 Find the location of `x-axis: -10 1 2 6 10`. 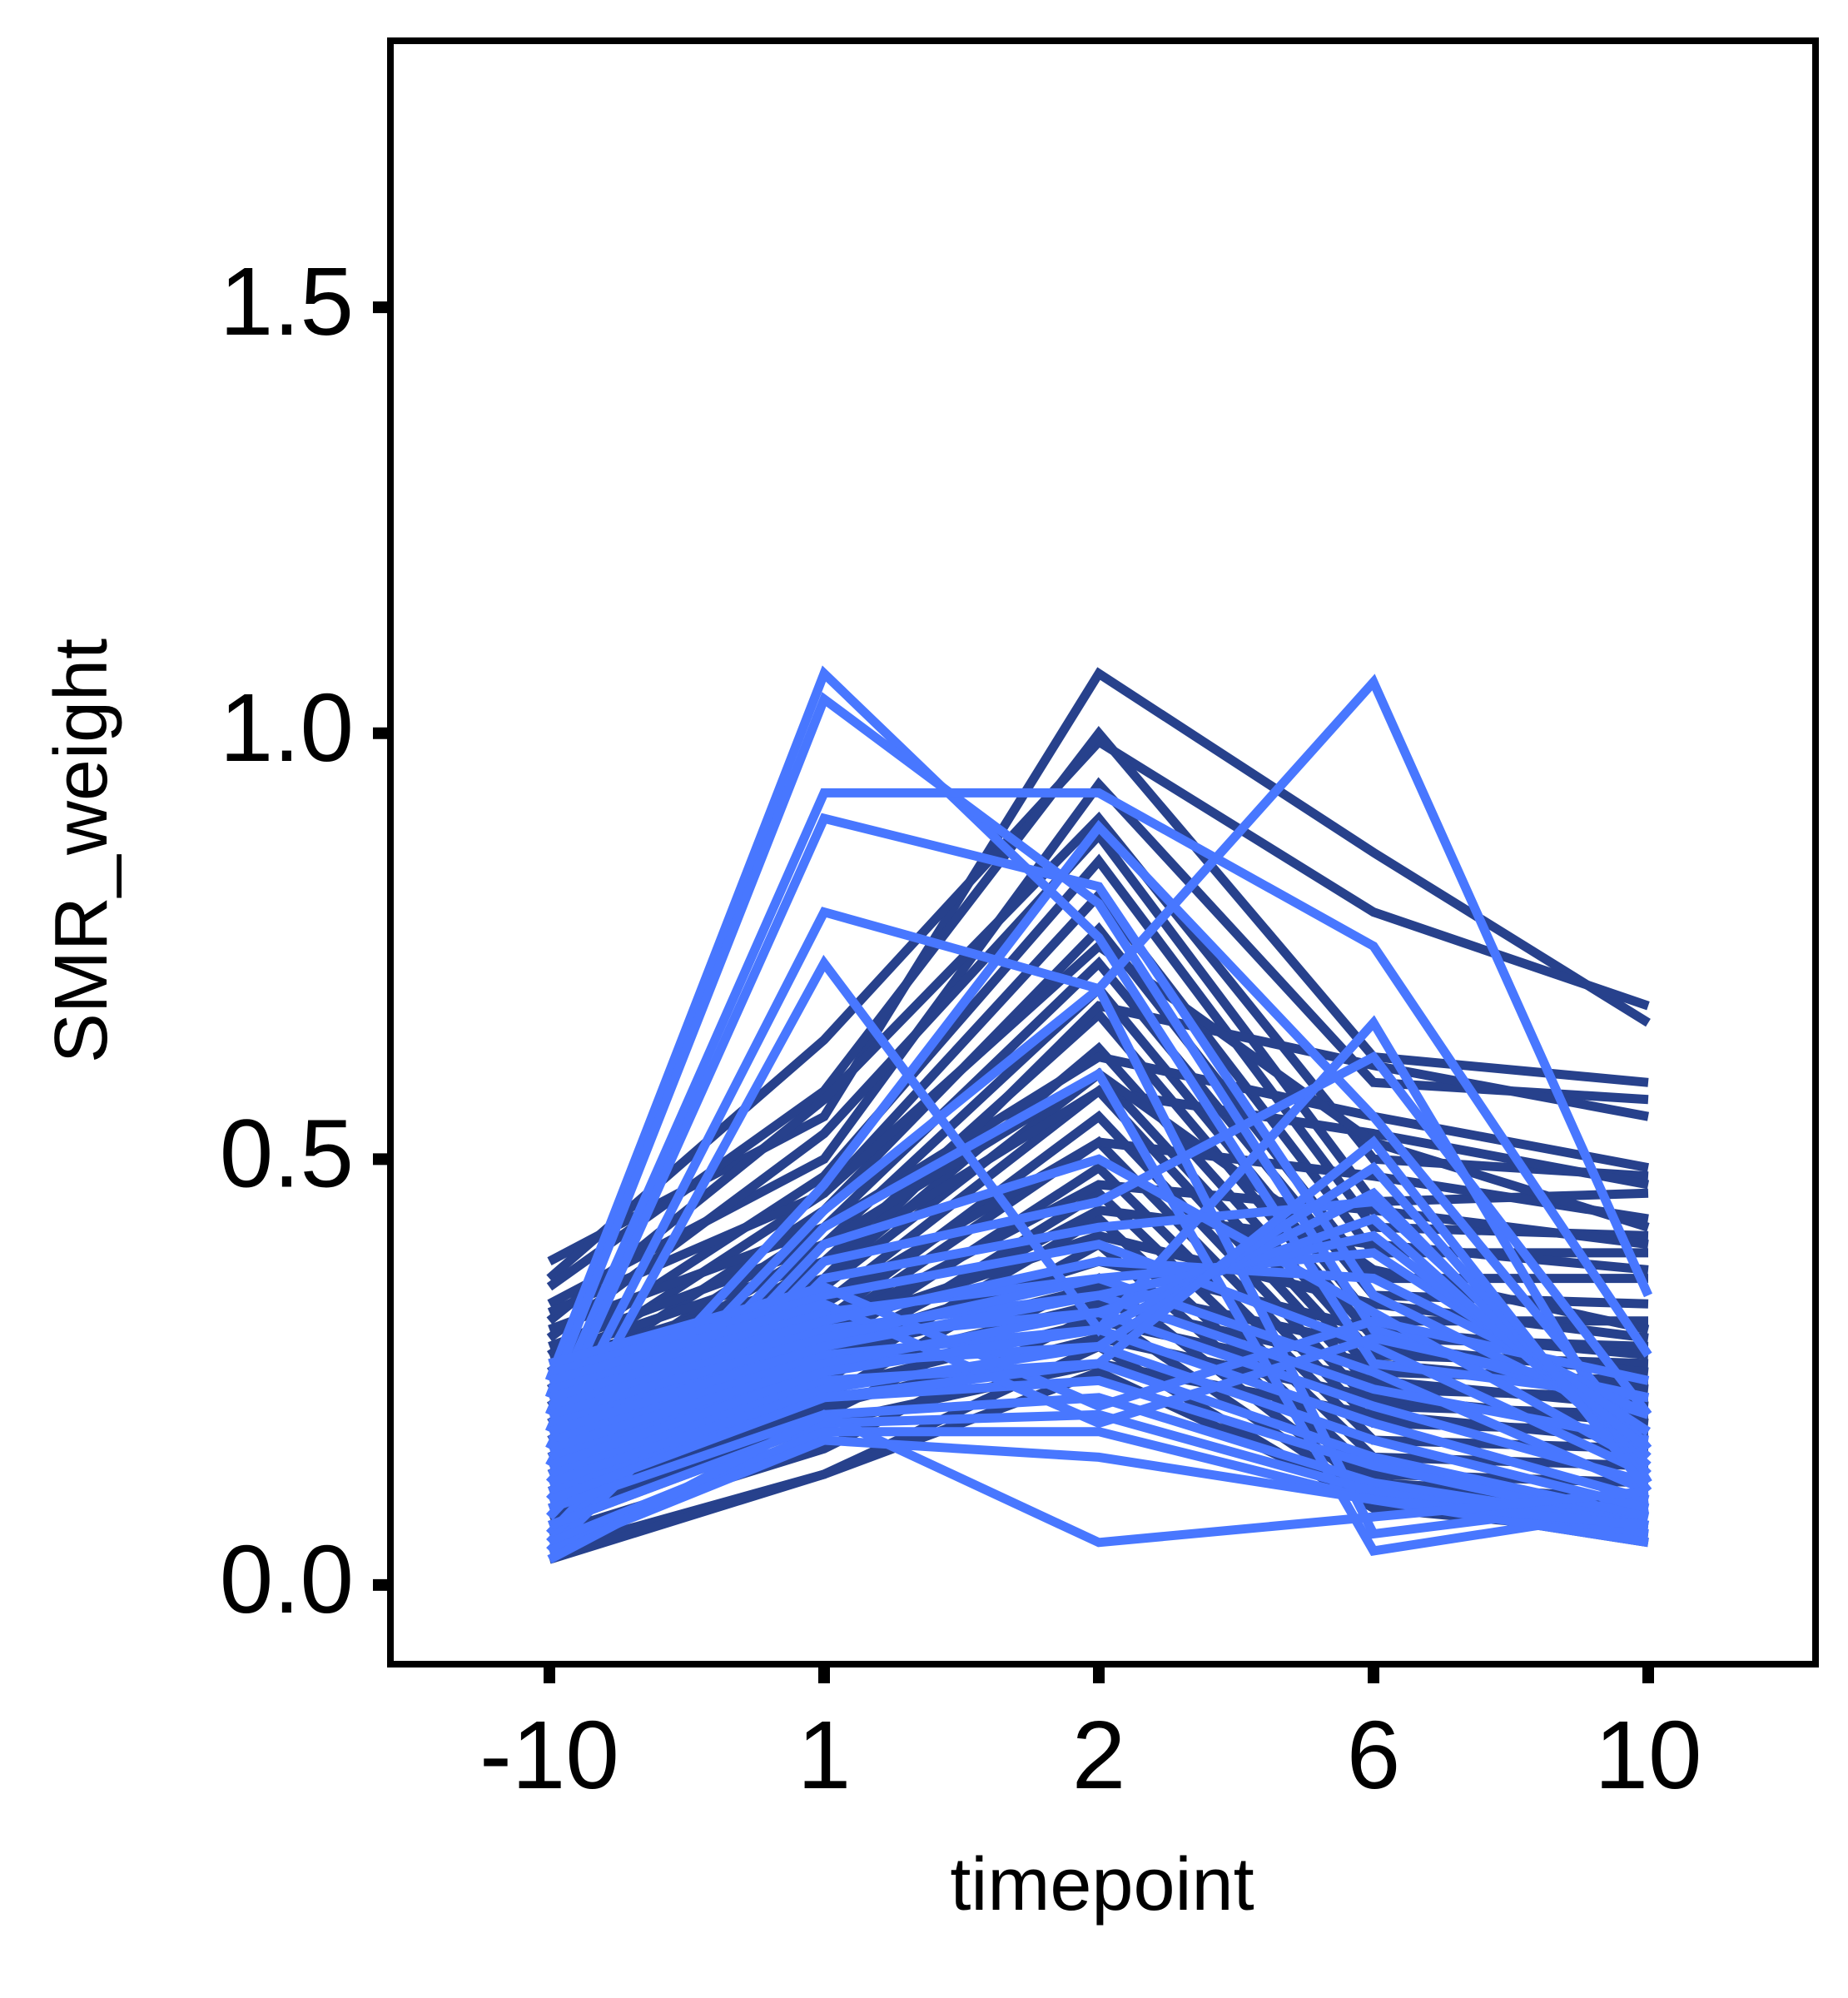

x-axis: -10 1 2 6 10 is located at coordinates (1091, 1736).